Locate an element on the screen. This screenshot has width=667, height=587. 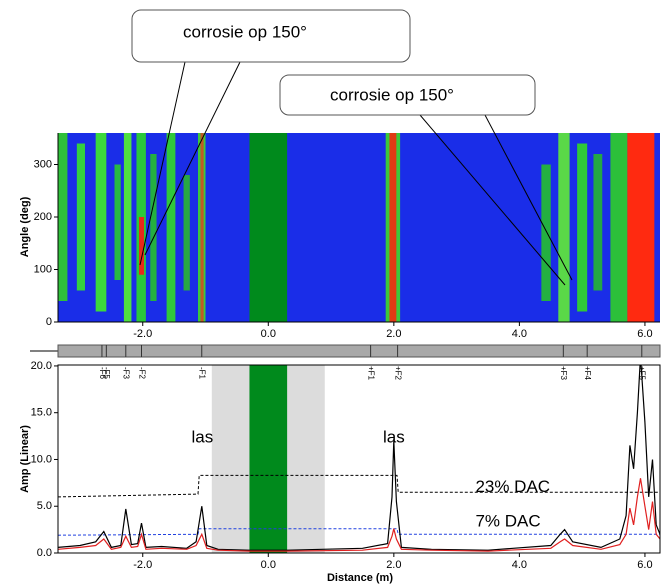
feature-label: -F2 is located at coordinates (141, 373).